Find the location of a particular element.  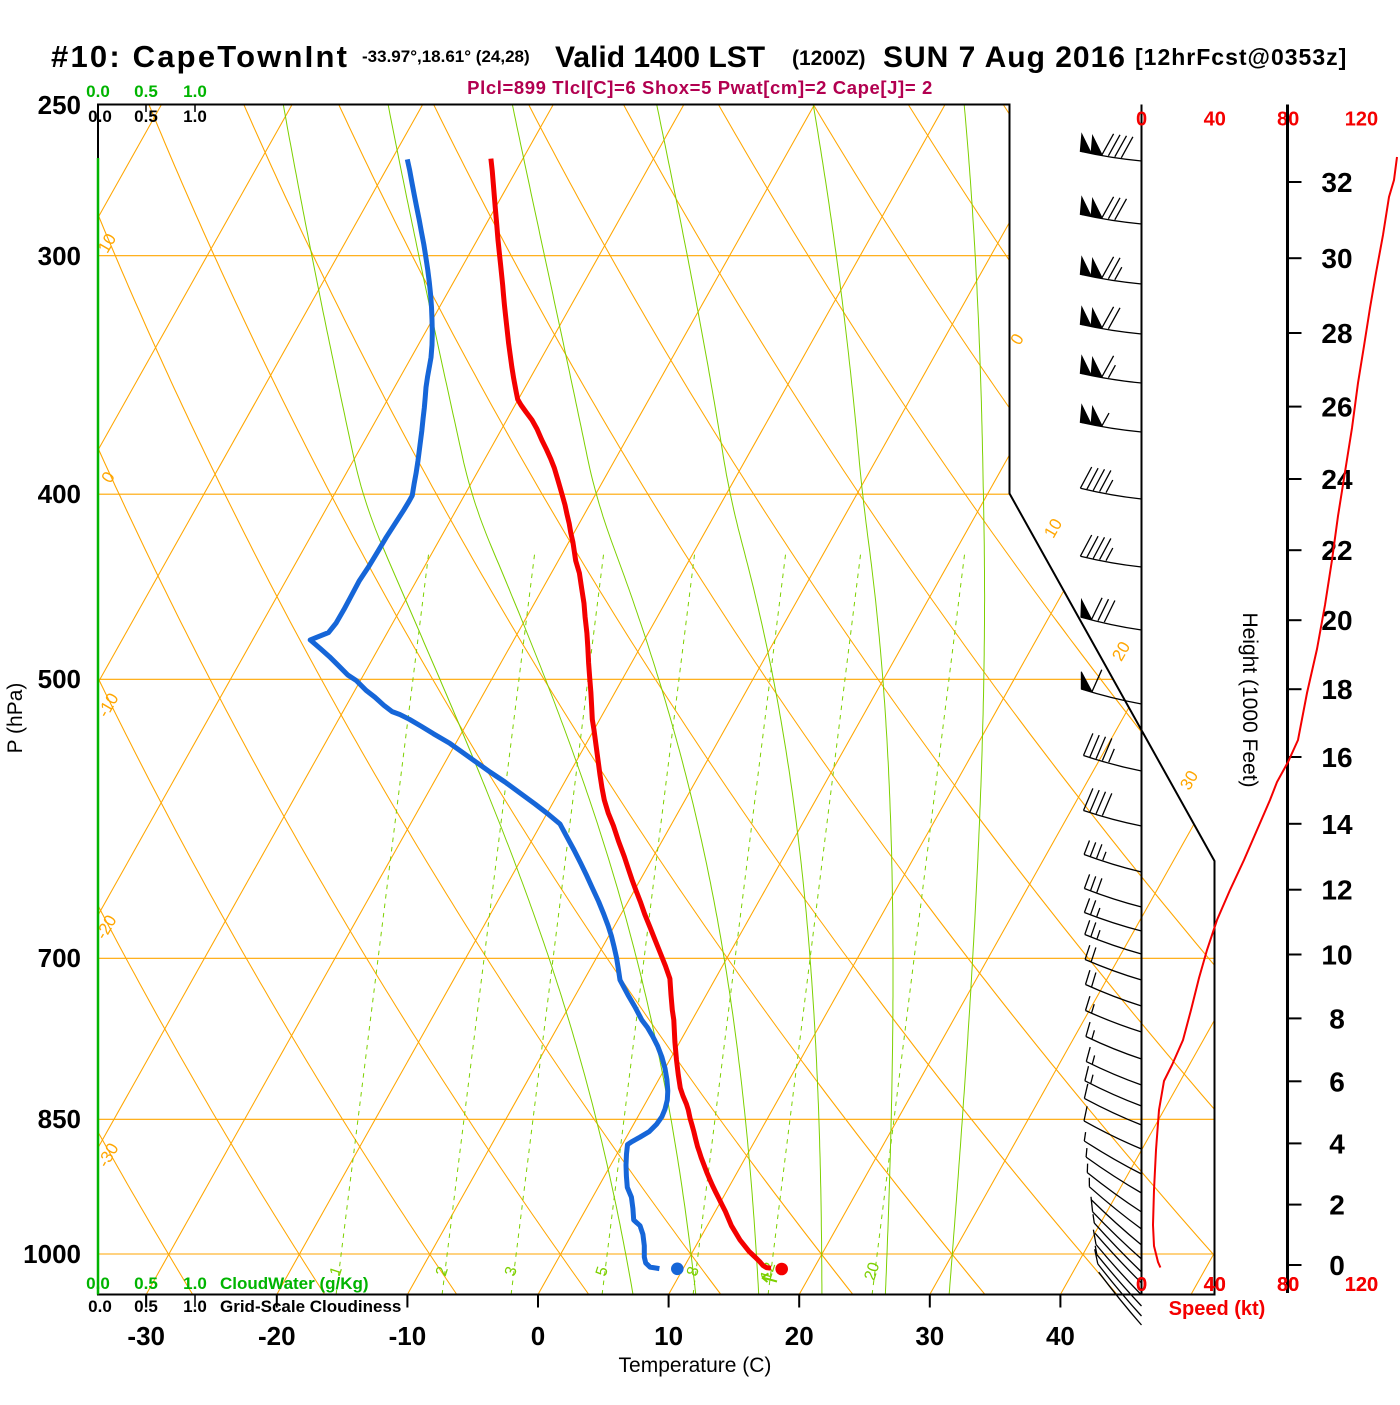

svg-text: [12hrFcst@0353z] is located at coordinates (1241, 57).